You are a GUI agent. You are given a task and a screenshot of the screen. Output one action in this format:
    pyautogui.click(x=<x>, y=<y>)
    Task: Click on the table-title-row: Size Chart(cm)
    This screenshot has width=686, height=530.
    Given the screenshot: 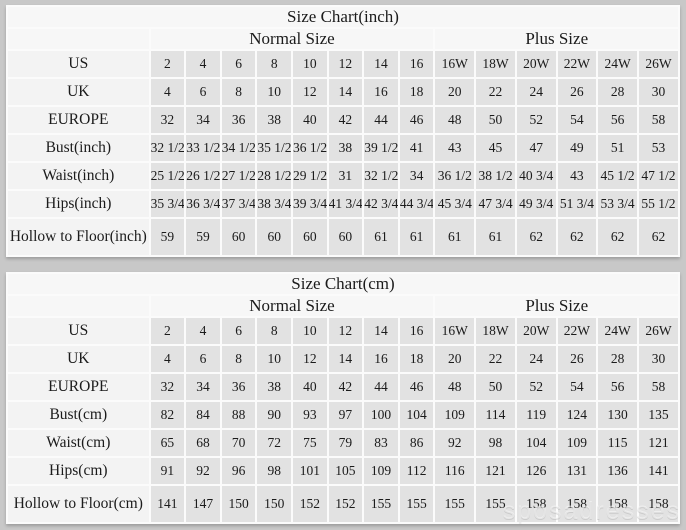 What is the action you would take?
    pyautogui.click(x=343, y=284)
    